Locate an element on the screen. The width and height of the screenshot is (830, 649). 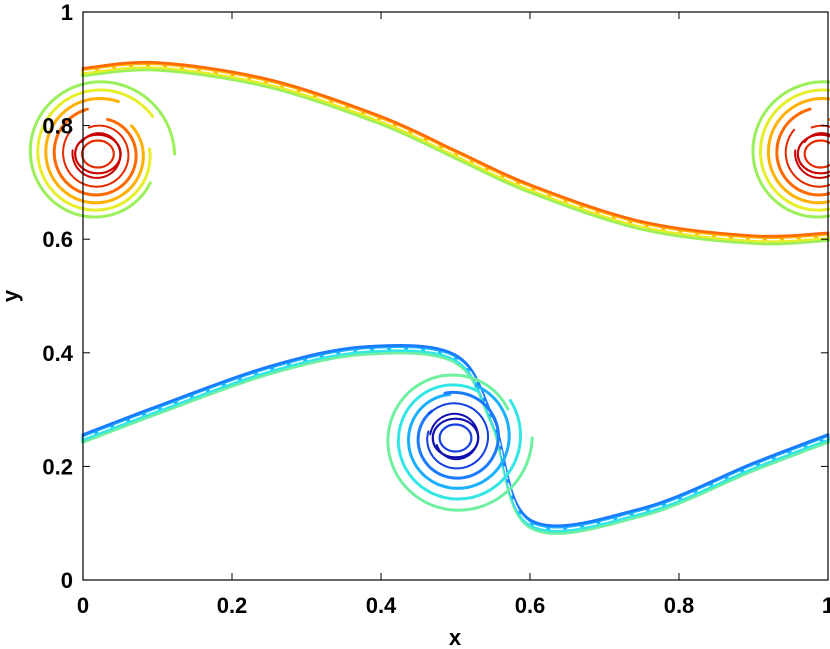
x-tick-label-5: 1 is located at coordinates (826, 605).